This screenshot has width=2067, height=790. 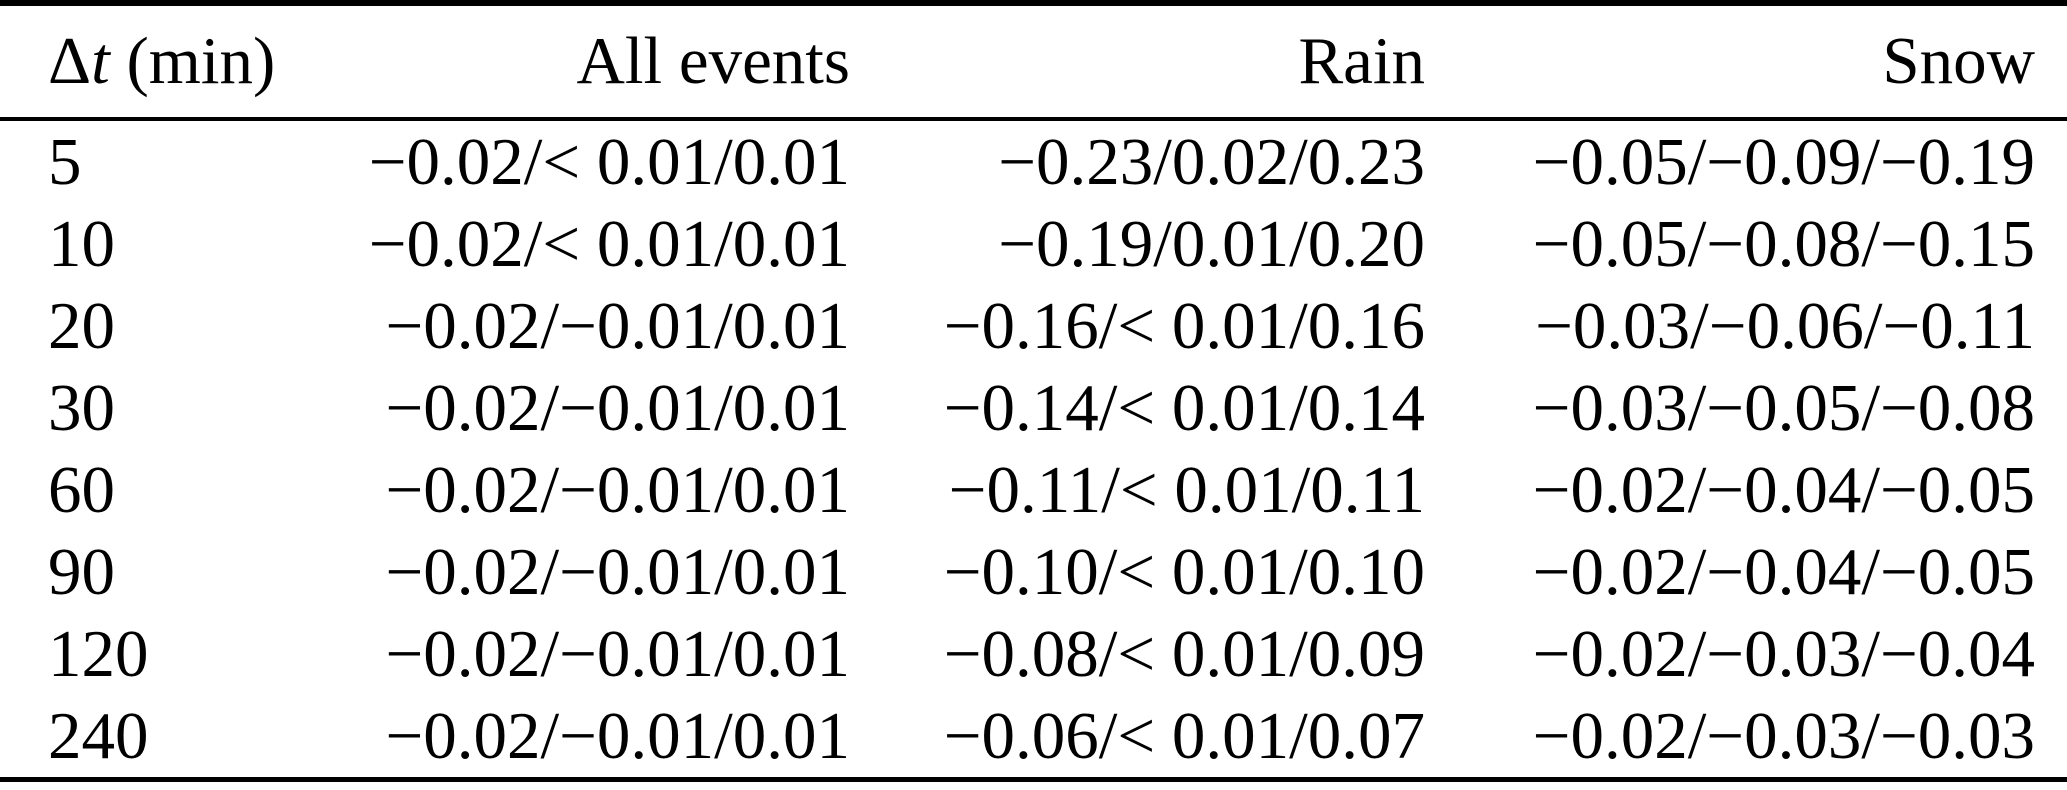 What do you see at coordinates (100, 61) in the screenshot?
I see `dt-variable: t` at bounding box center [100, 61].